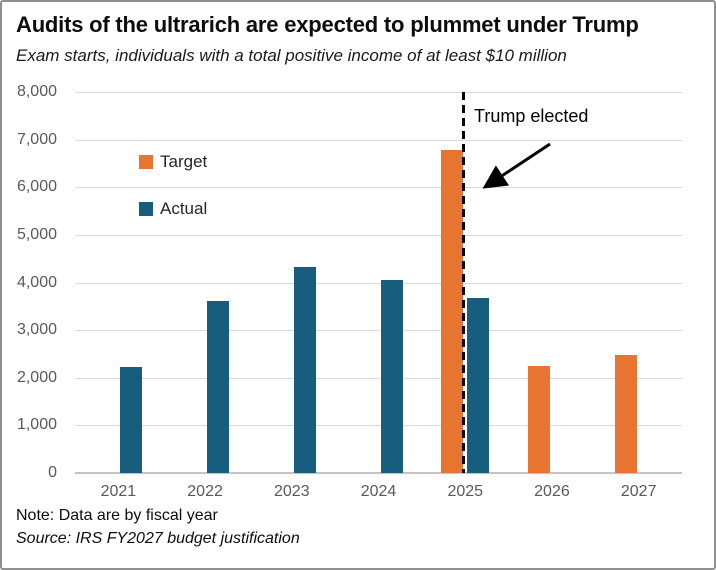 Image resolution: width=716 pixels, height=570 pixels. Describe the element at coordinates (292, 491) in the screenshot. I see `x-tick-2023: 2023` at that location.